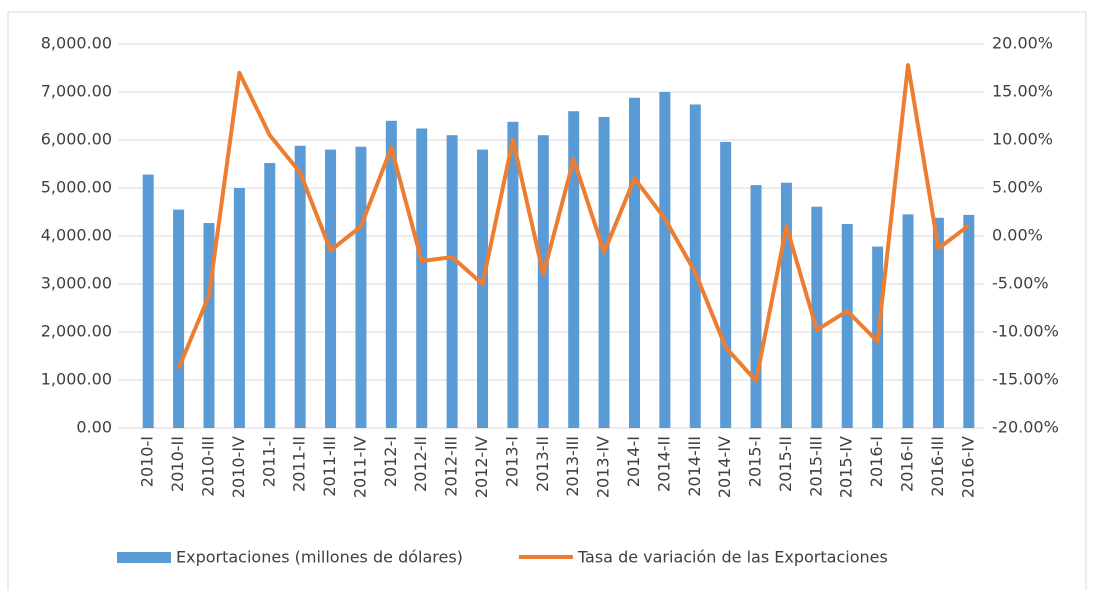  Describe the element at coordinates (76, 331) in the screenshot. I see `y-tick-label: 2,000.00` at that location.